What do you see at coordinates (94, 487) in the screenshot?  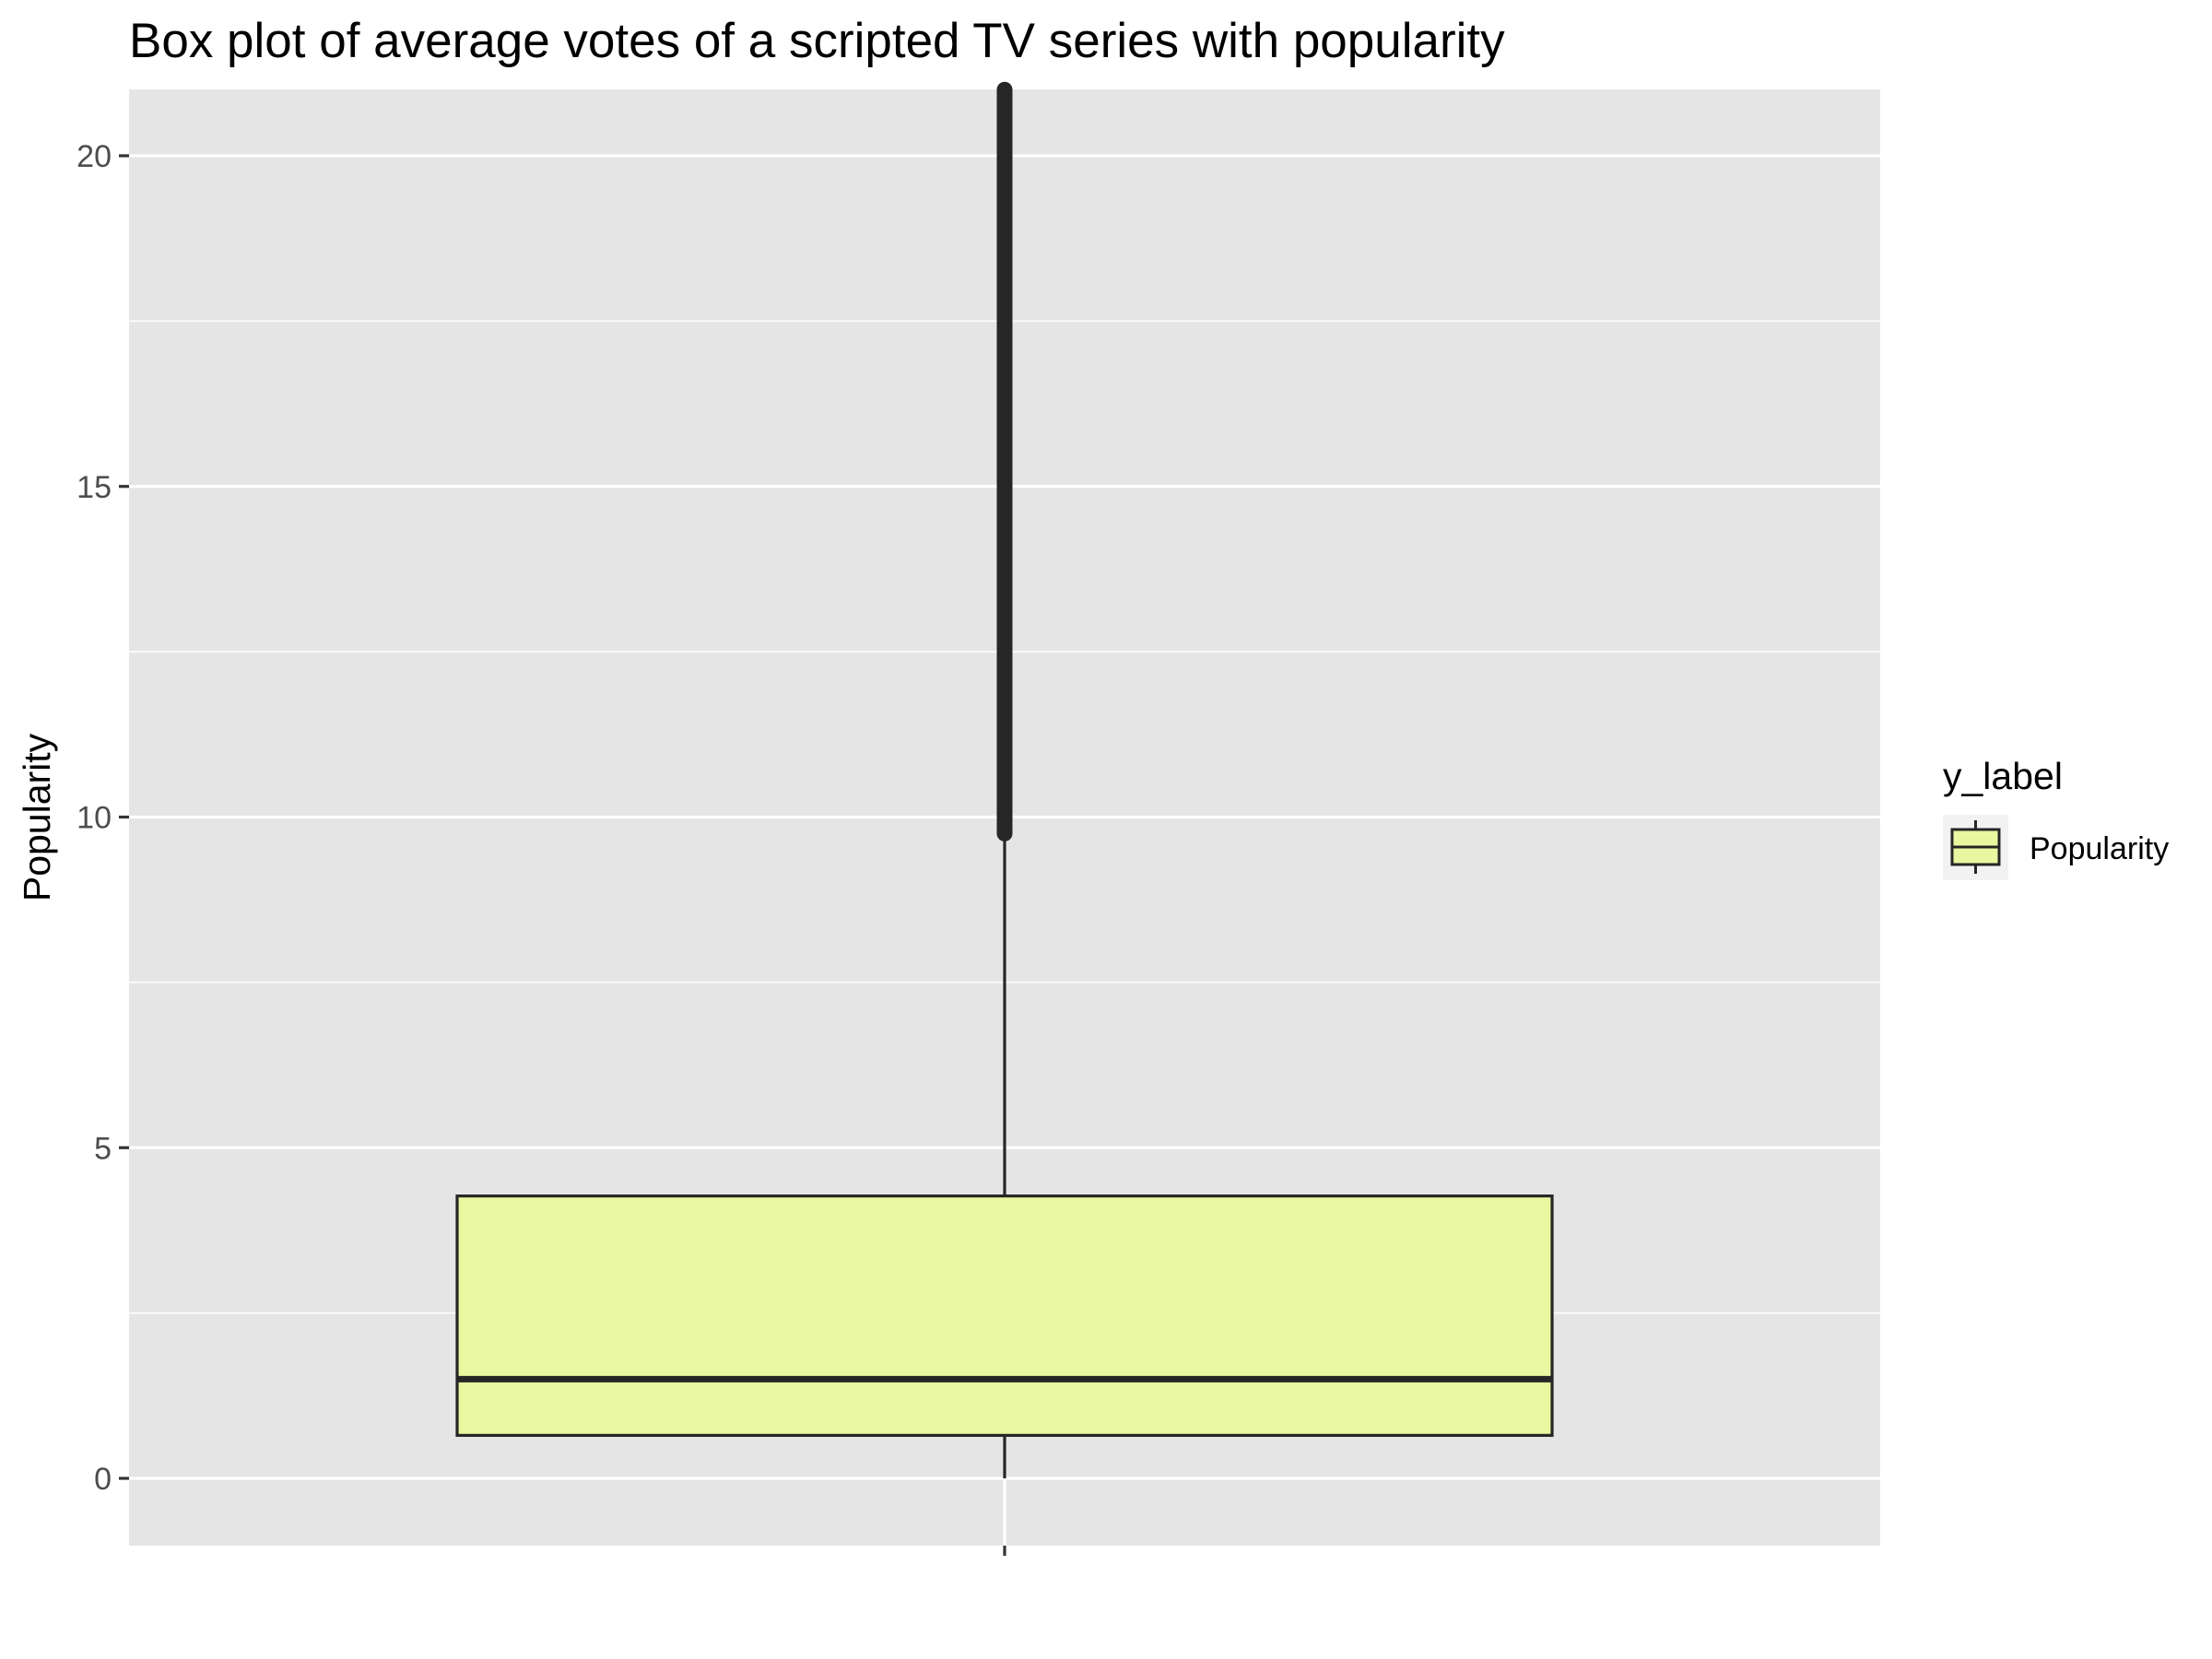 I see `y-tick-label: 15` at bounding box center [94, 487].